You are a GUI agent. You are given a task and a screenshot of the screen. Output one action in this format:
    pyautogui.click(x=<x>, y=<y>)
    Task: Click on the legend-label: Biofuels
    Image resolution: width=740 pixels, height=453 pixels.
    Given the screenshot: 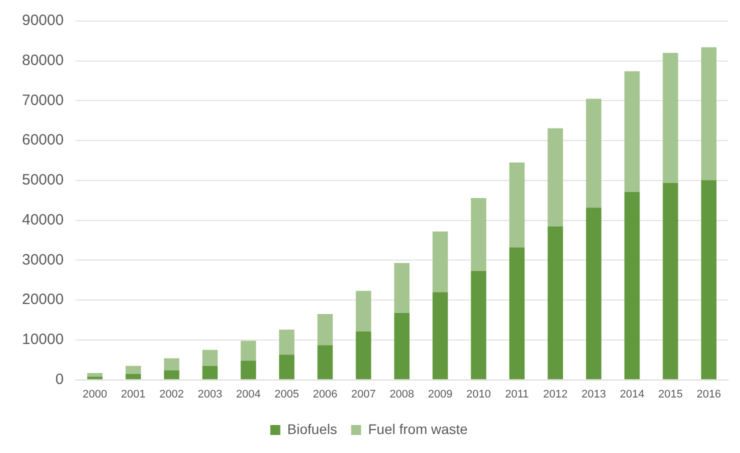 What is the action you would take?
    pyautogui.click(x=312, y=428)
    